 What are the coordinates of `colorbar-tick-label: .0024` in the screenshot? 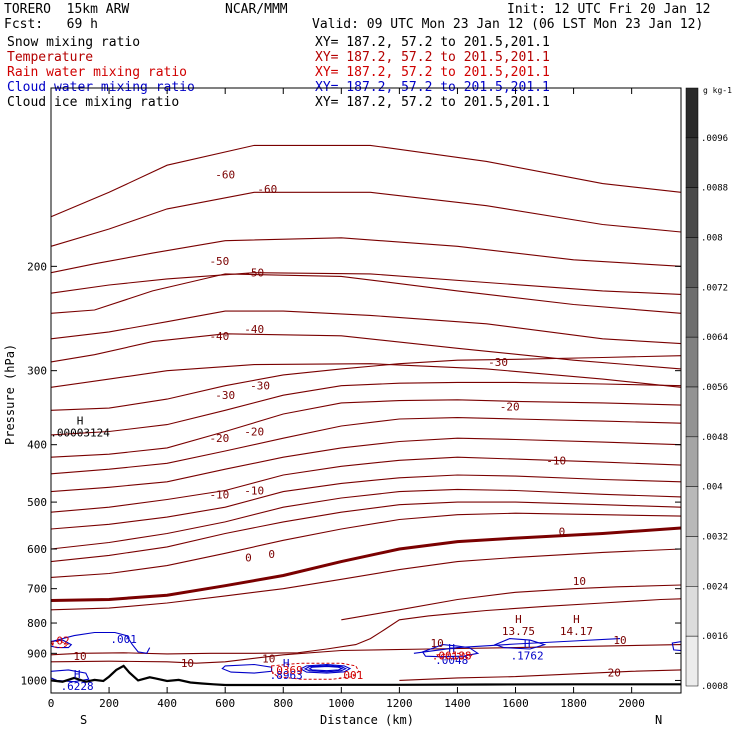 It's located at (714, 587).